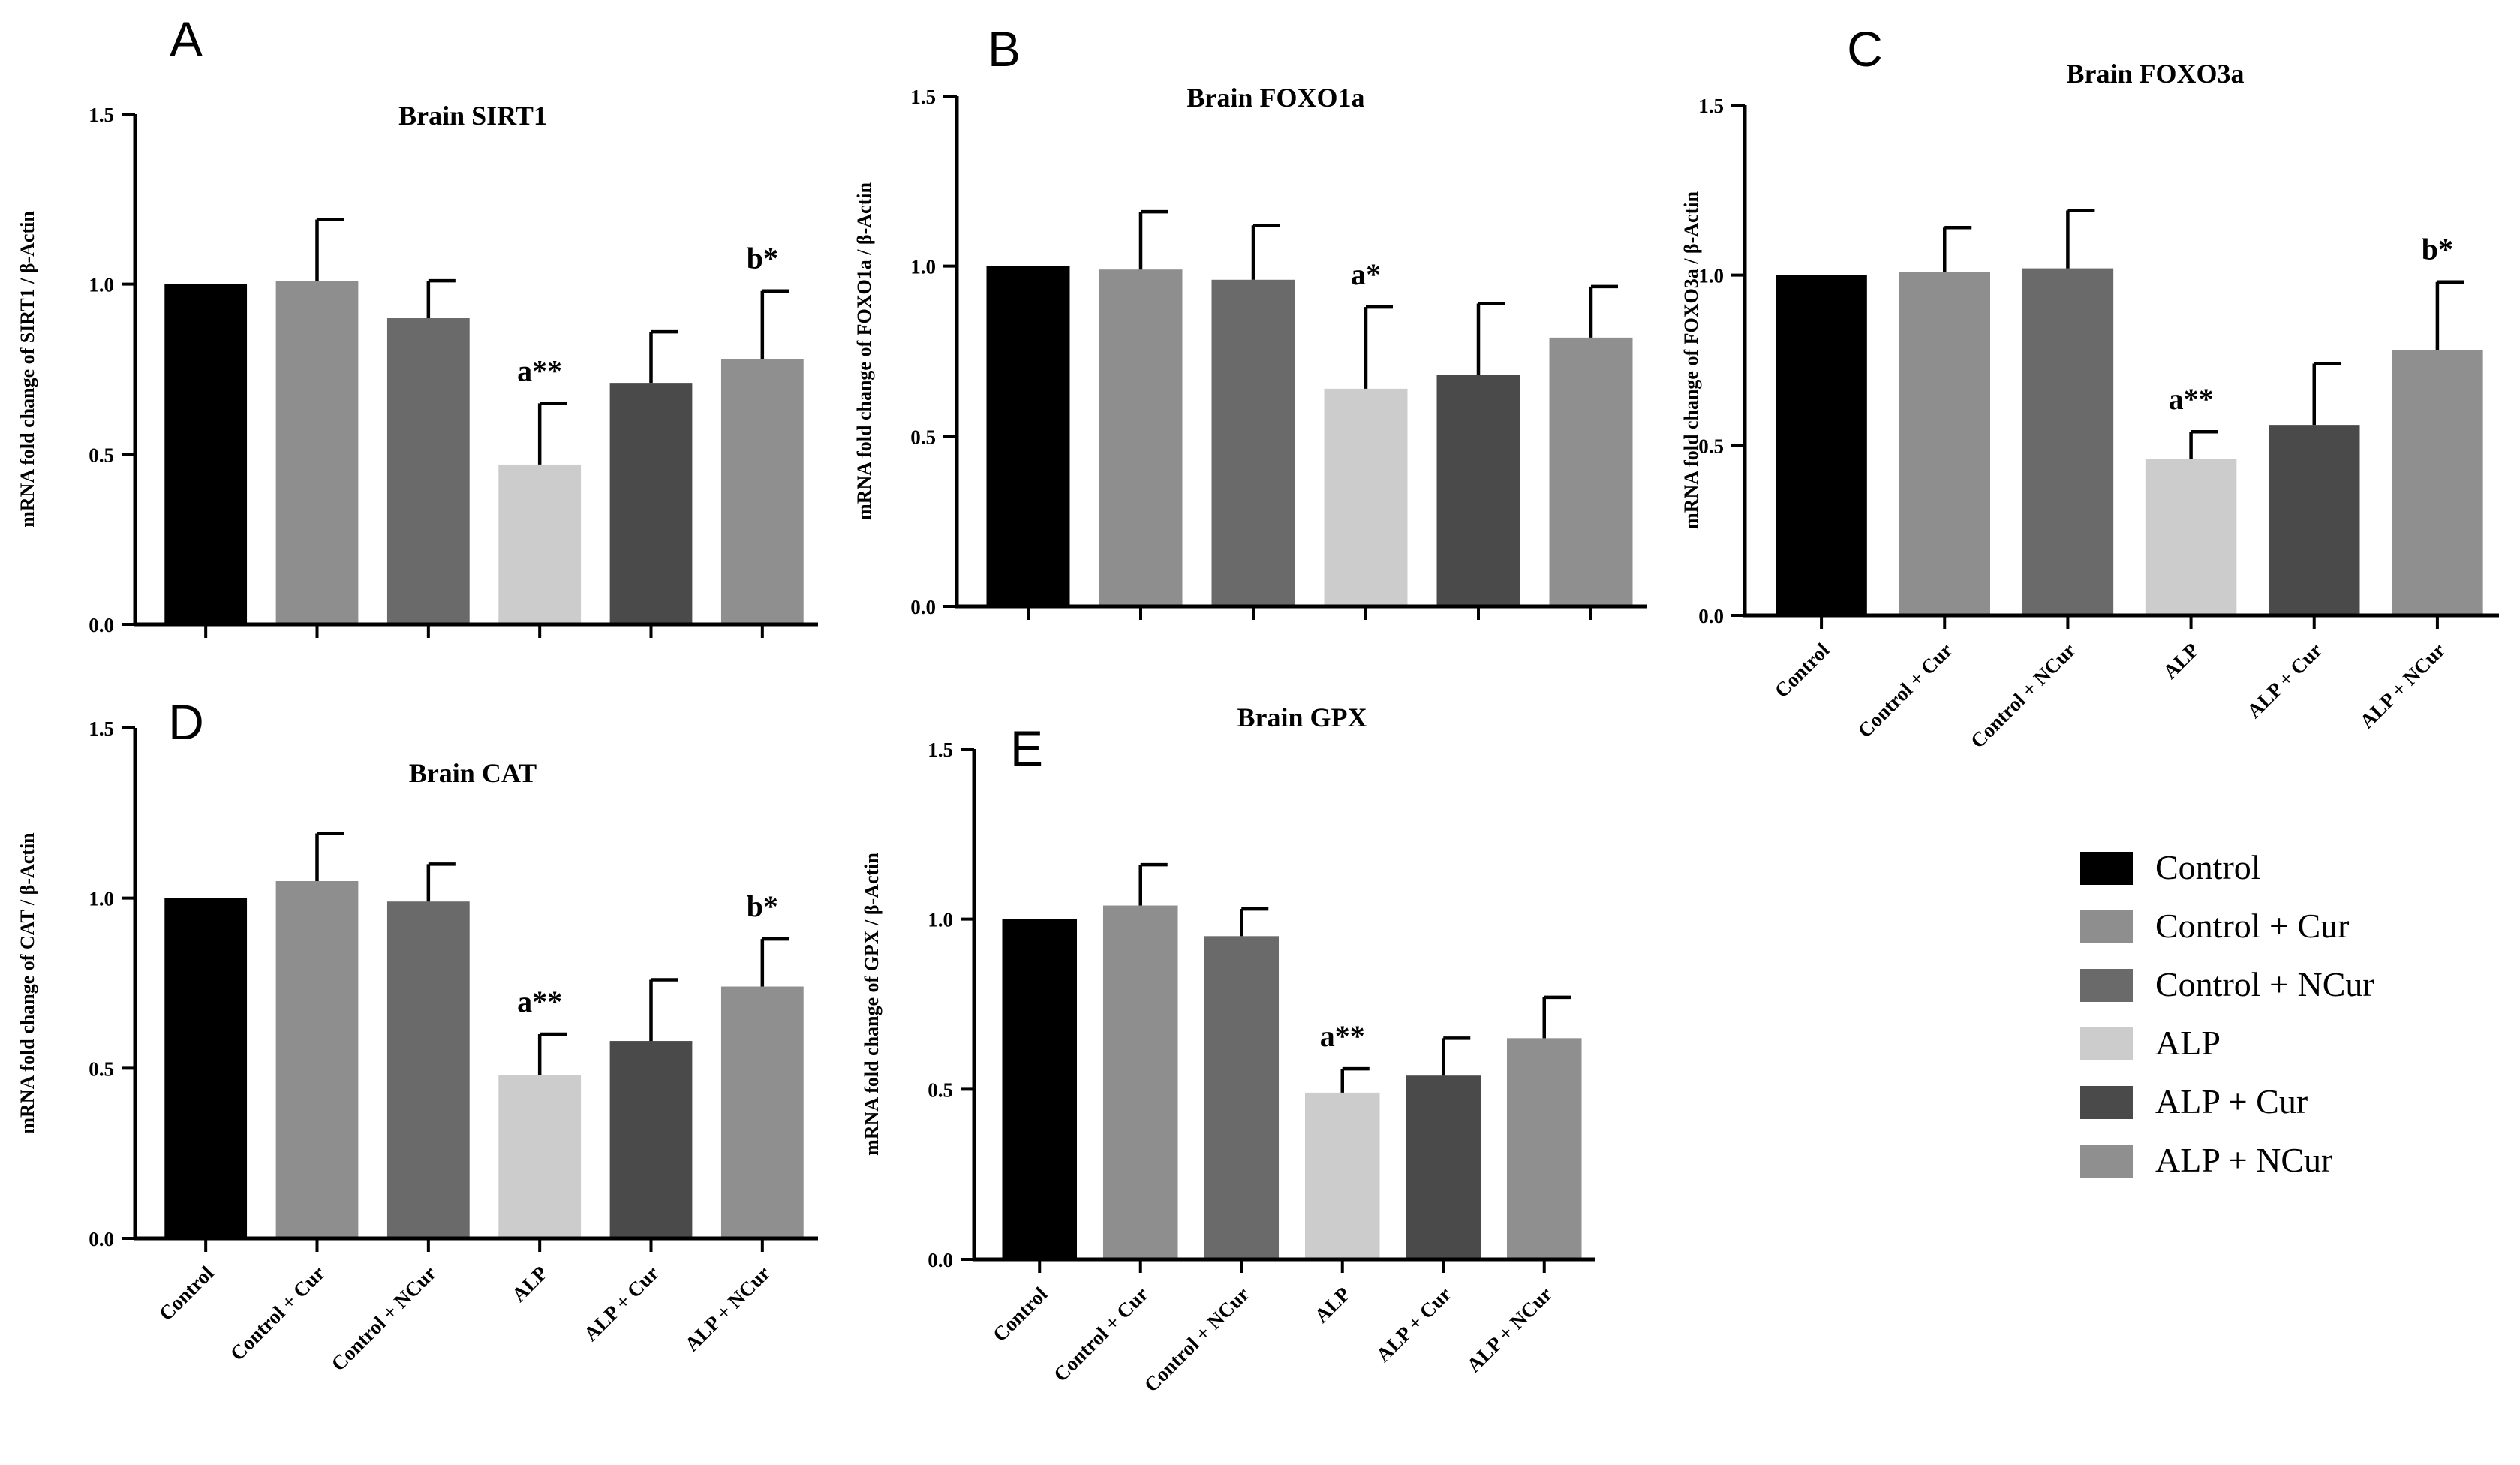 The height and width of the screenshot is (1465, 2520). I want to click on legend-item: Control + Cur, so click(2215, 926).